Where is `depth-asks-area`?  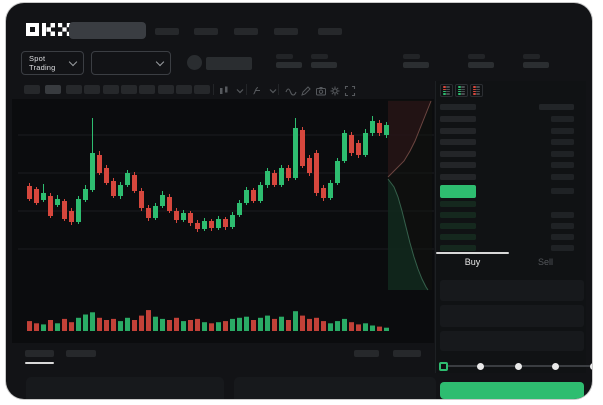 depth-asks-area is located at coordinates (409, 139).